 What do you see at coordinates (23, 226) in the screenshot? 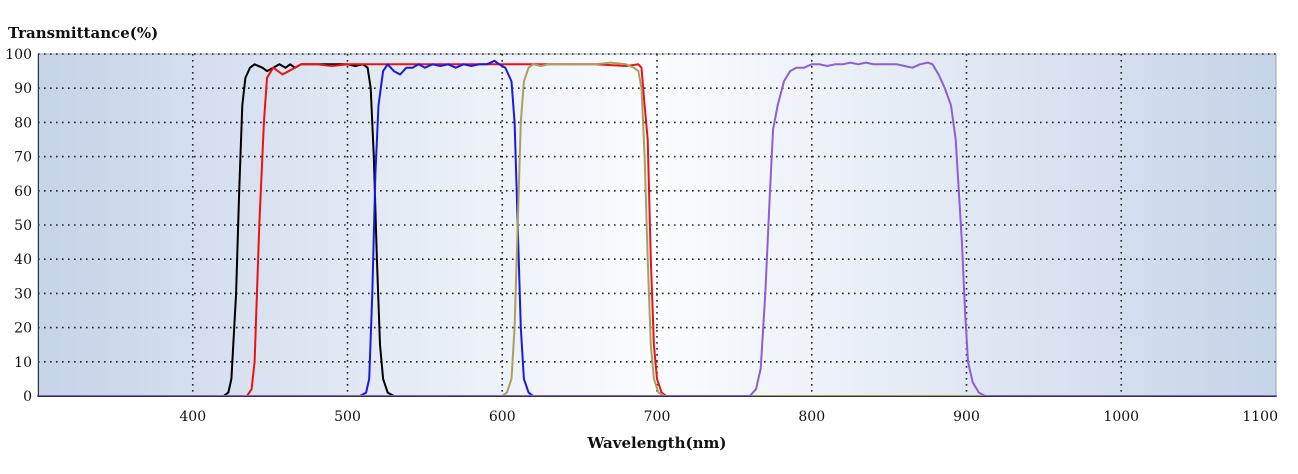
I see `y-tick-label: 50` at bounding box center [23, 226].